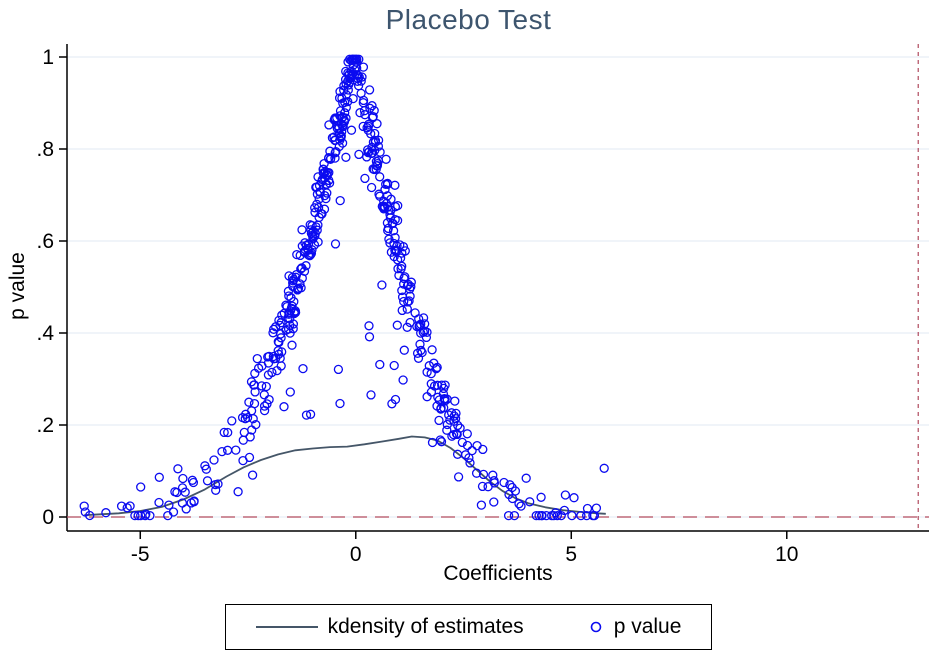 Image resolution: width=937 pixels, height=660 pixels. Describe the element at coordinates (45, 241) in the screenshot. I see `y-tick-label: .6` at that location.